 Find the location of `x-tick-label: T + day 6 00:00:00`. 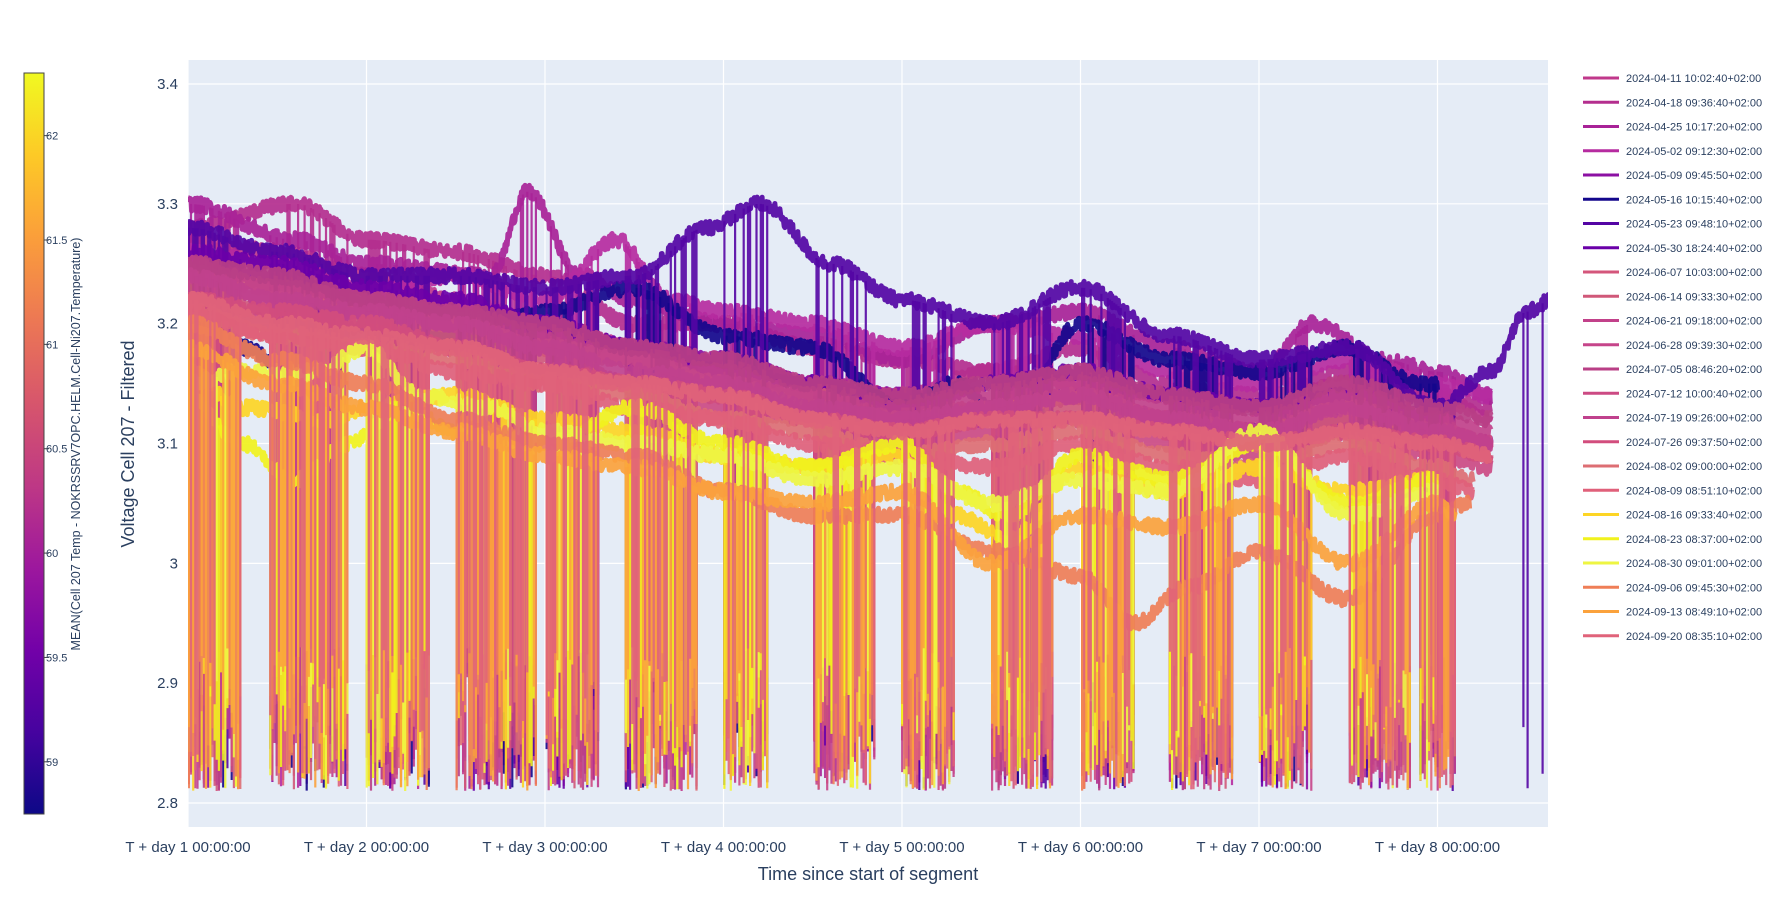

x-tick-label: T + day 6 00:00:00 is located at coordinates (1080, 847).